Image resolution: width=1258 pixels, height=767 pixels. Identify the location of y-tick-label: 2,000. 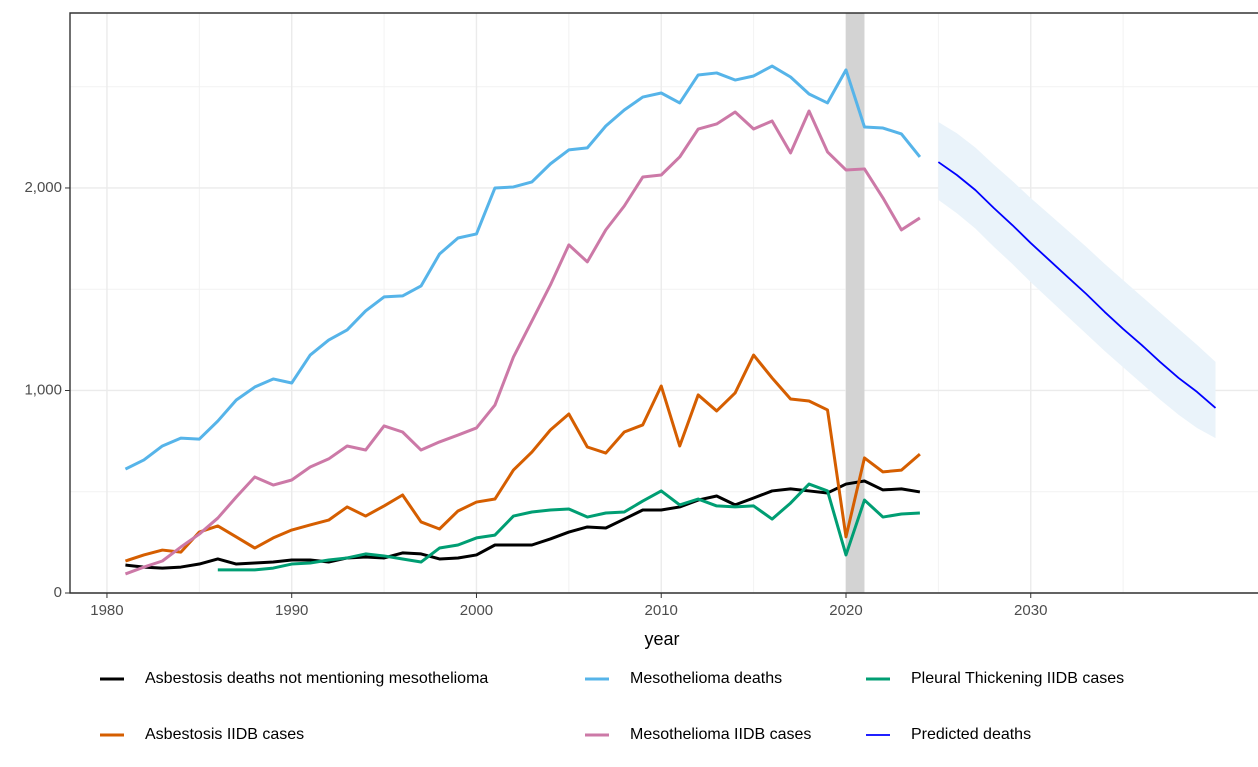
(43, 187).